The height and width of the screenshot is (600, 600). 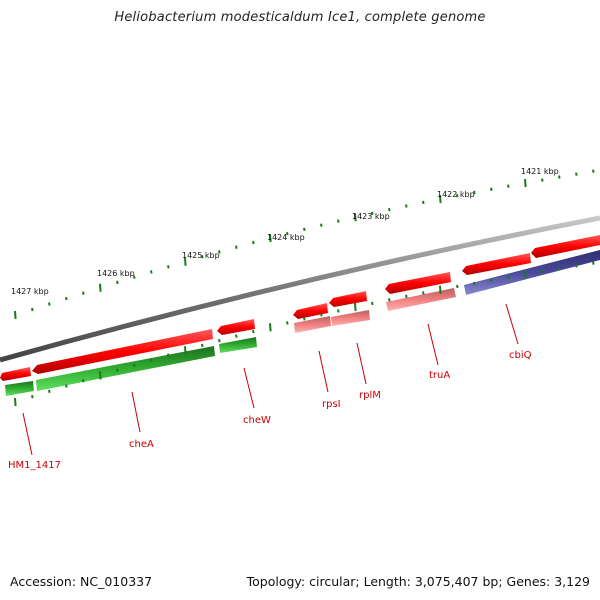 What do you see at coordinates (34, 465) in the screenshot?
I see `gene-label-HM1_1417: HM1_1417` at bounding box center [34, 465].